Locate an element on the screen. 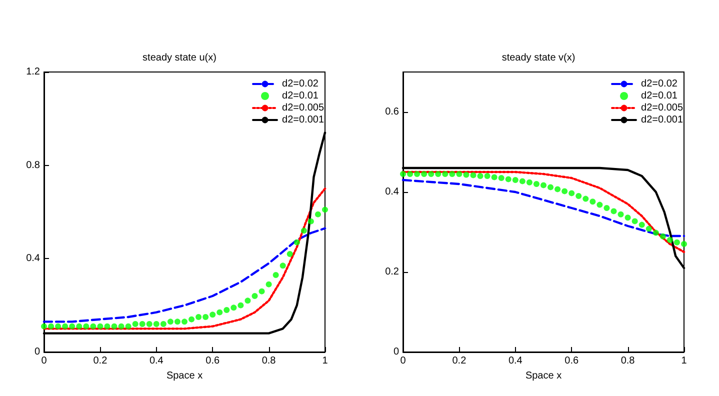  chart-title: steady state v(x) is located at coordinates (539, 58).